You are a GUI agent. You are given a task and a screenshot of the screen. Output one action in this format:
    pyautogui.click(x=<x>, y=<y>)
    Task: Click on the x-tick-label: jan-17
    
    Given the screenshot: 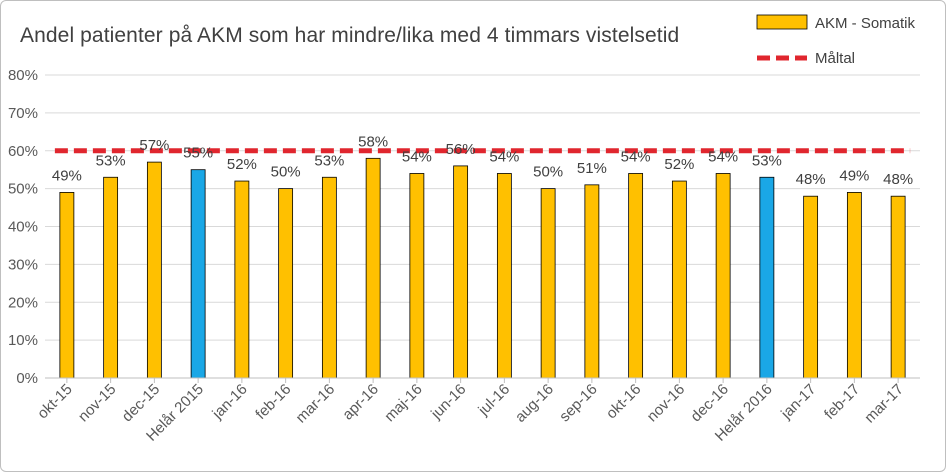 What is the action you would take?
    pyautogui.click(x=798, y=402)
    